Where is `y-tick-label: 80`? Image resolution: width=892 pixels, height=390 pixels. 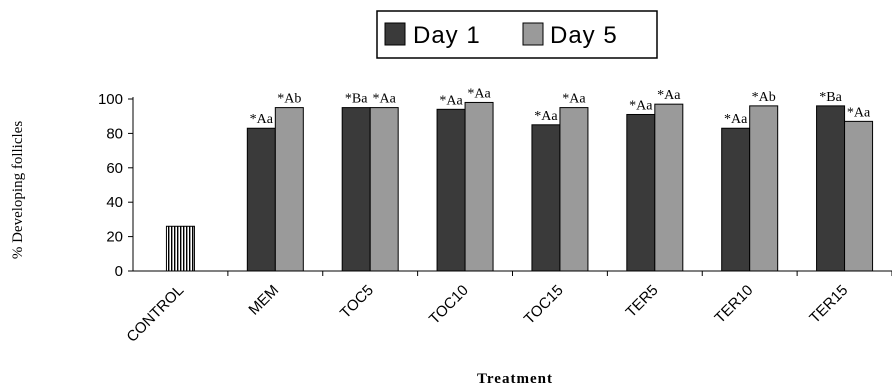
y-tick-label: 80 is located at coordinates (114, 133).